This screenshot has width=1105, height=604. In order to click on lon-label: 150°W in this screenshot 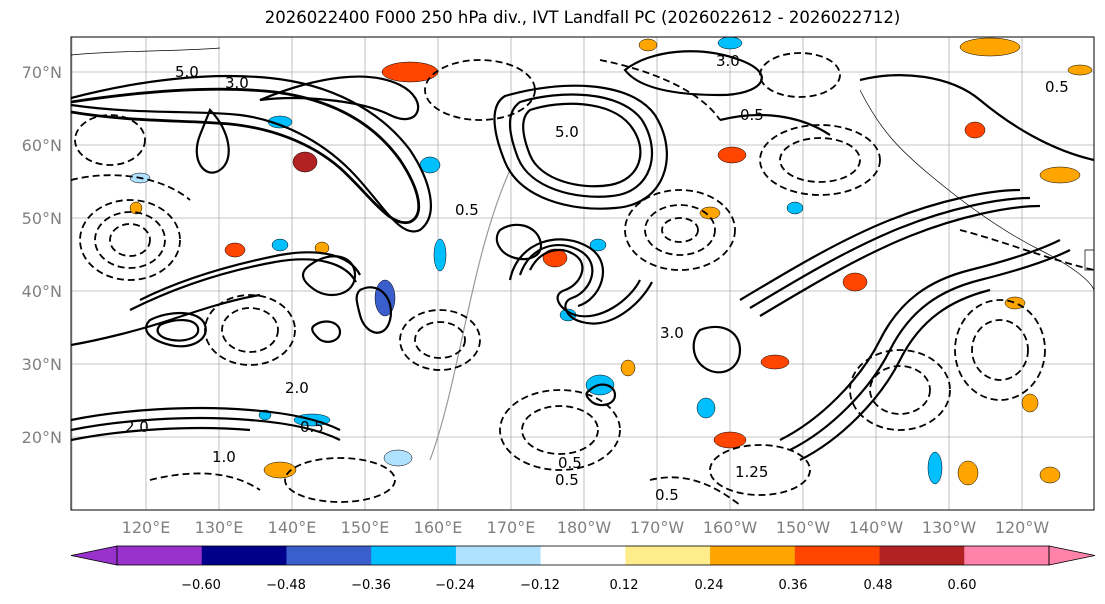, I will do `click(803, 527)`.